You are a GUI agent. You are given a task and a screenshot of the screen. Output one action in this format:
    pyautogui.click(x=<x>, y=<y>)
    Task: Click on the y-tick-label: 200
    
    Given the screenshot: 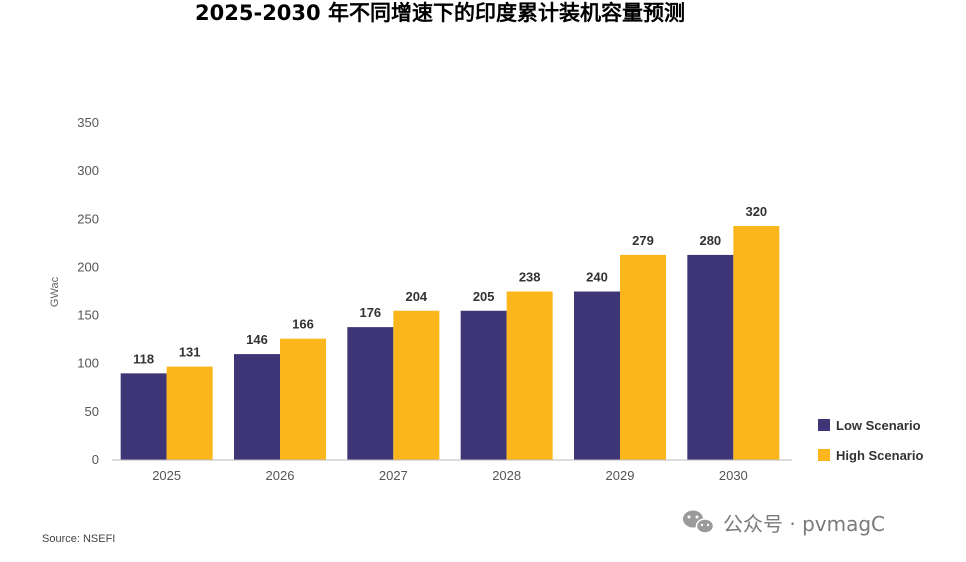 What is the action you would take?
    pyautogui.click(x=88, y=266)
    